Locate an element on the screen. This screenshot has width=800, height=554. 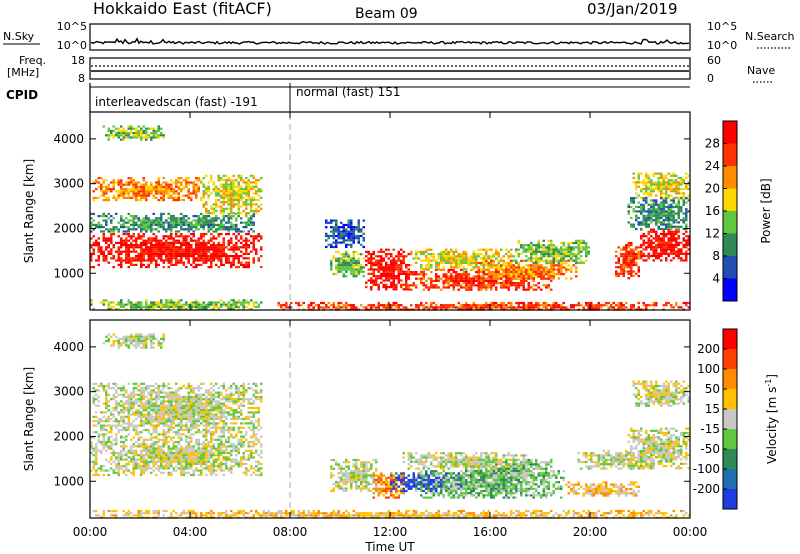
colorbar-tick-label: 8 is located at coordinates (716, 256).